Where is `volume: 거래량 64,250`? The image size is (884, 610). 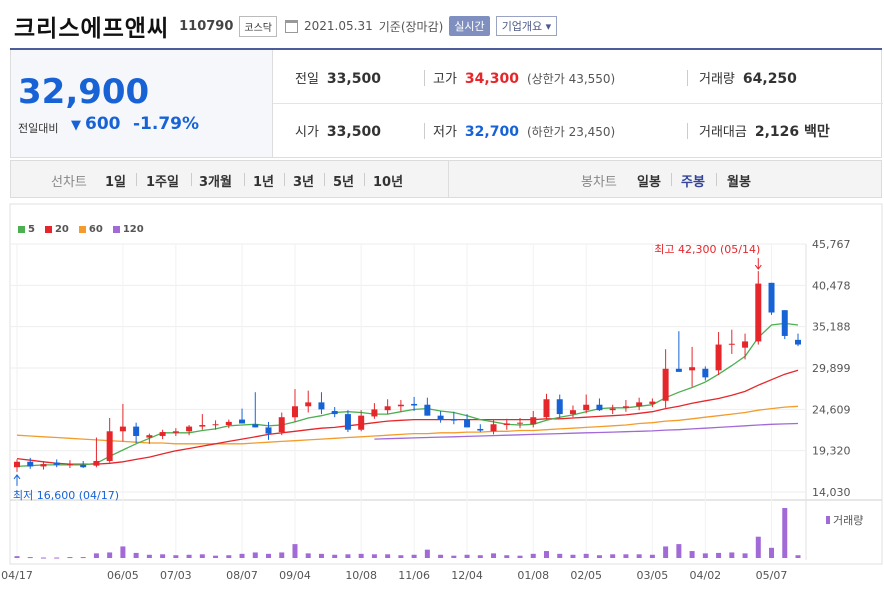
volume: 거래량 64,250 is located at coordinates (748, 77).